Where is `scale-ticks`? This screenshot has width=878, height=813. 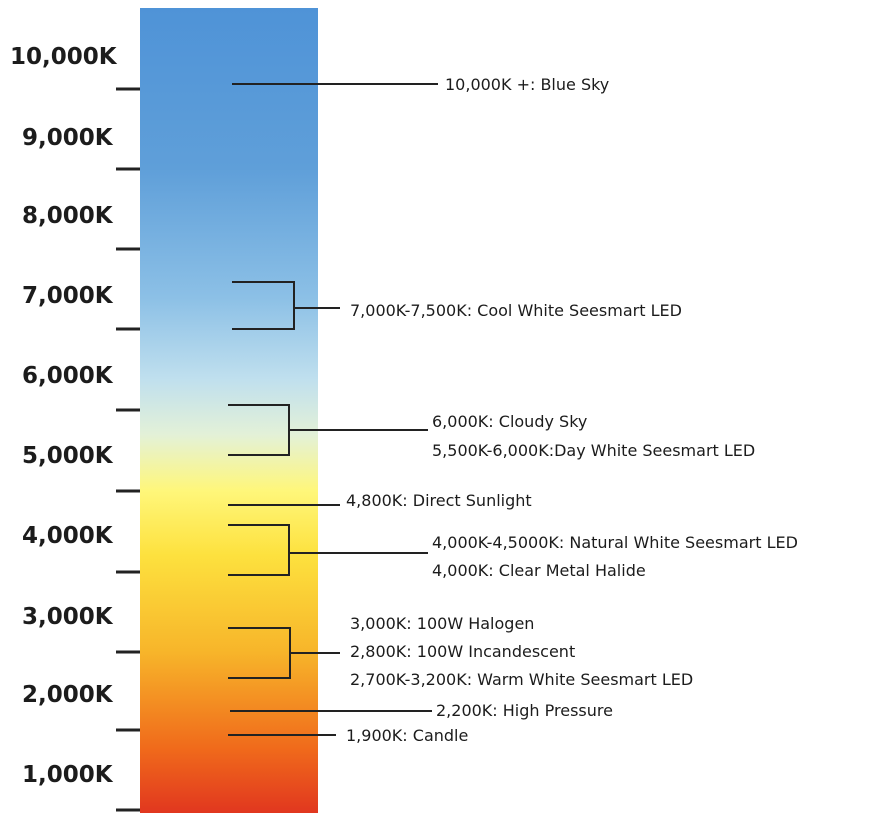
scale-ticks is located at coordinates (128, 449).